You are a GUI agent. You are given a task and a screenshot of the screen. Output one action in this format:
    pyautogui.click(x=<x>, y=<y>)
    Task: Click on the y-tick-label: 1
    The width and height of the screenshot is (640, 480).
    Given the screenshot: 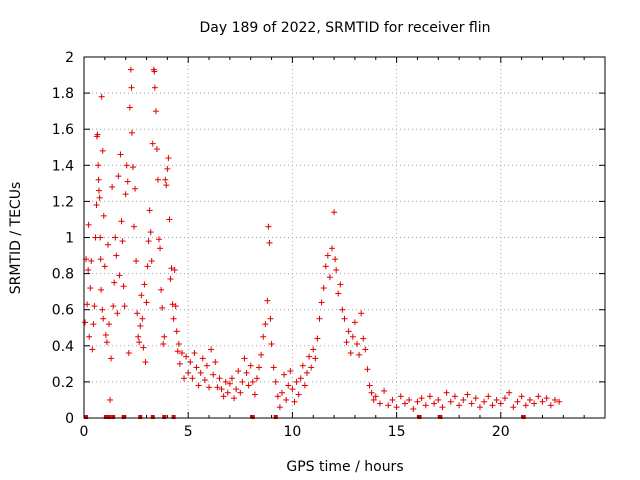 What is the action you would take?
    pyautogui.click(x=69, y=239)
    